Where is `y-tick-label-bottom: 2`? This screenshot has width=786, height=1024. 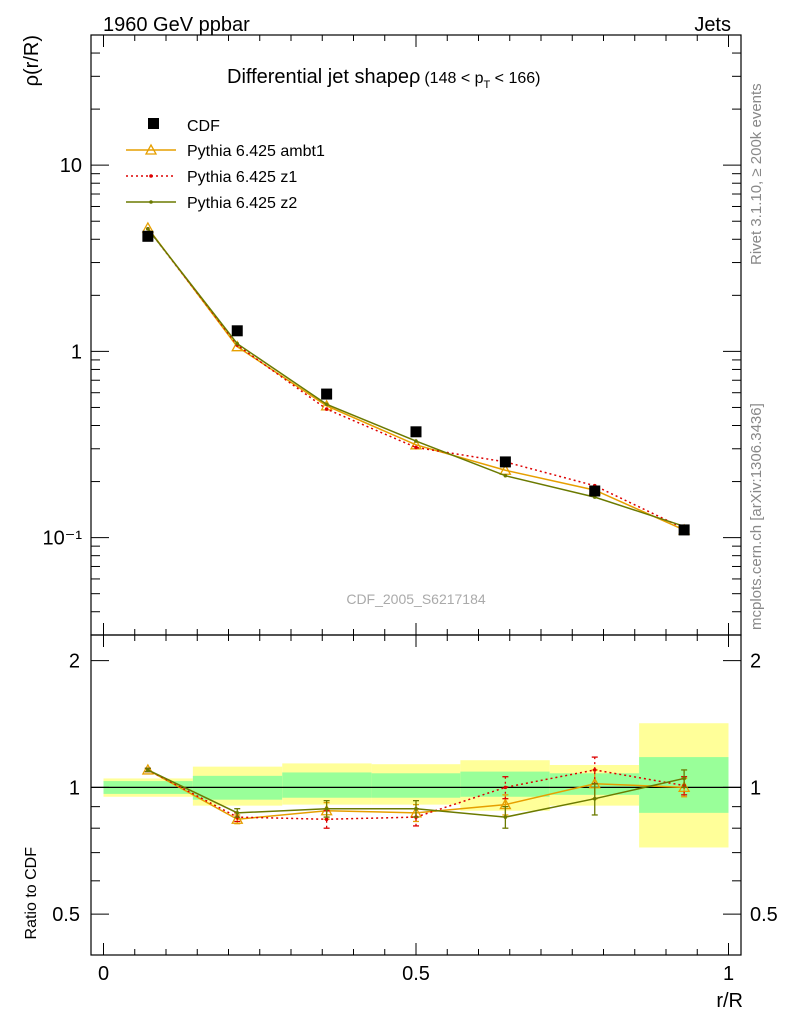 y-tick-label-bottom: 2 is located at coordinates (74, 662).